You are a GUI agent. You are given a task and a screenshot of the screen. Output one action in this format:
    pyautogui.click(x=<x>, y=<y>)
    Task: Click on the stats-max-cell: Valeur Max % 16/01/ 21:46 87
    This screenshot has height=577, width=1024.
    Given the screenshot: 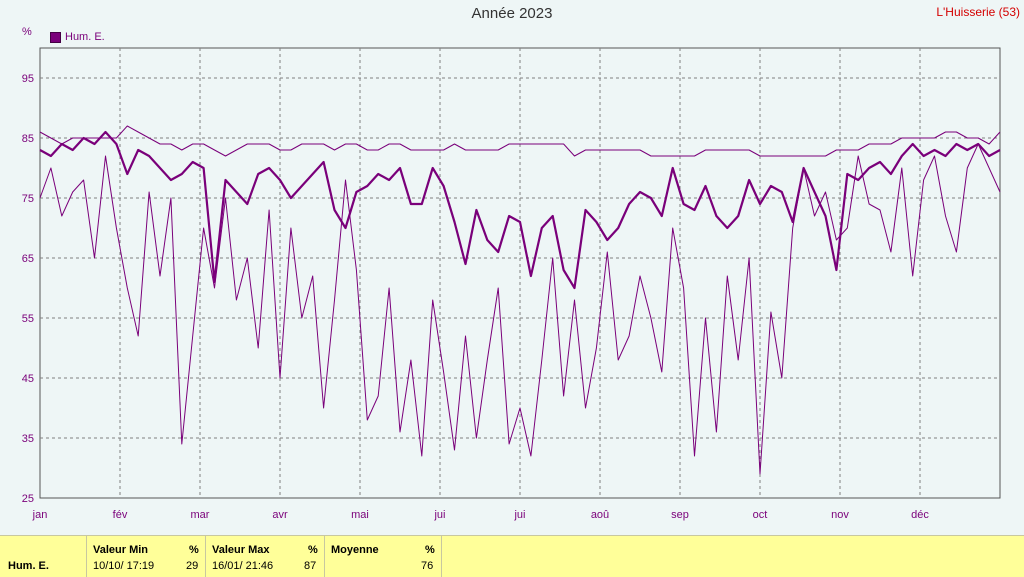 What is the action you would take?
    pyautogui.click(x=265, y=556)
    